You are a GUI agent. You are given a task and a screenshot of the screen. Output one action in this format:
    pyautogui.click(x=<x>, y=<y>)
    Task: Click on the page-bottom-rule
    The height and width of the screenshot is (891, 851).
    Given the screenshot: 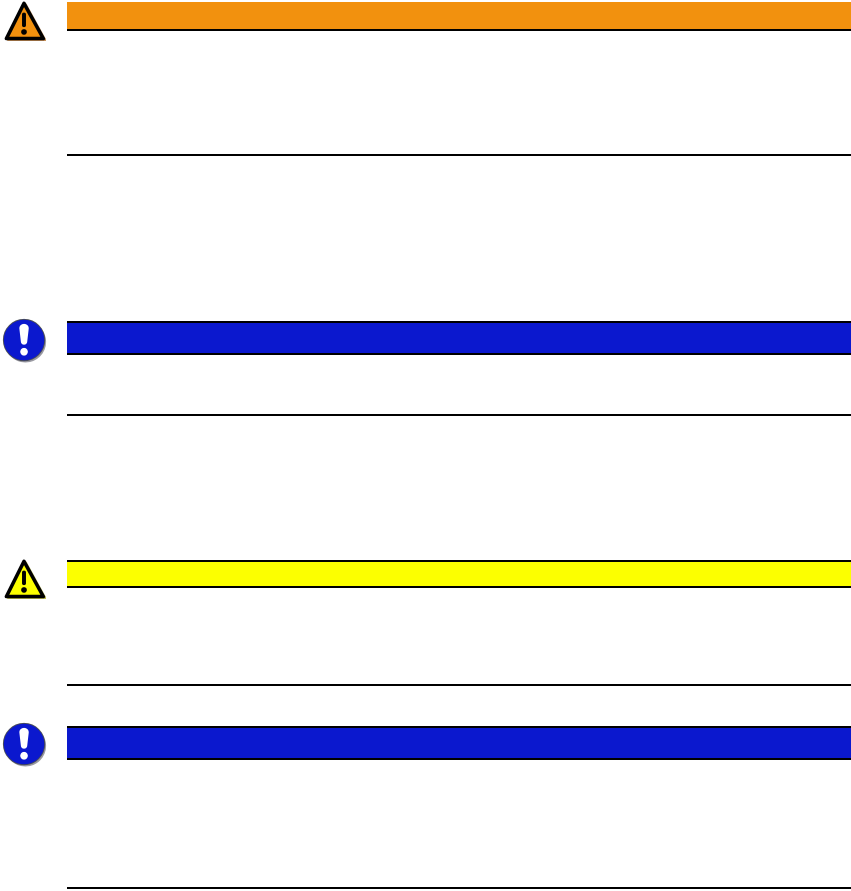 What is the action you would take?
    pyautogui.click(x=459, y=888)
    